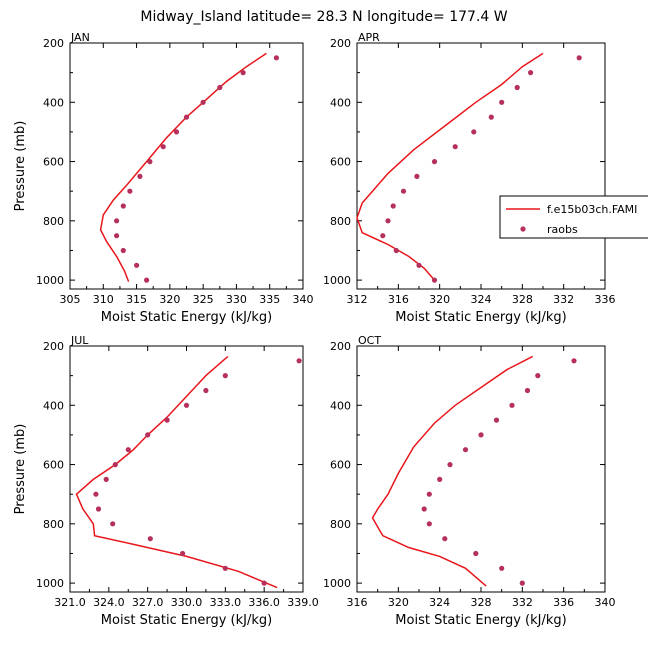 This screenshot has width=648, height=648. I want to click on jan-x-axis-label: Moist Static Energy (kJ/kg), so click(186, 317).